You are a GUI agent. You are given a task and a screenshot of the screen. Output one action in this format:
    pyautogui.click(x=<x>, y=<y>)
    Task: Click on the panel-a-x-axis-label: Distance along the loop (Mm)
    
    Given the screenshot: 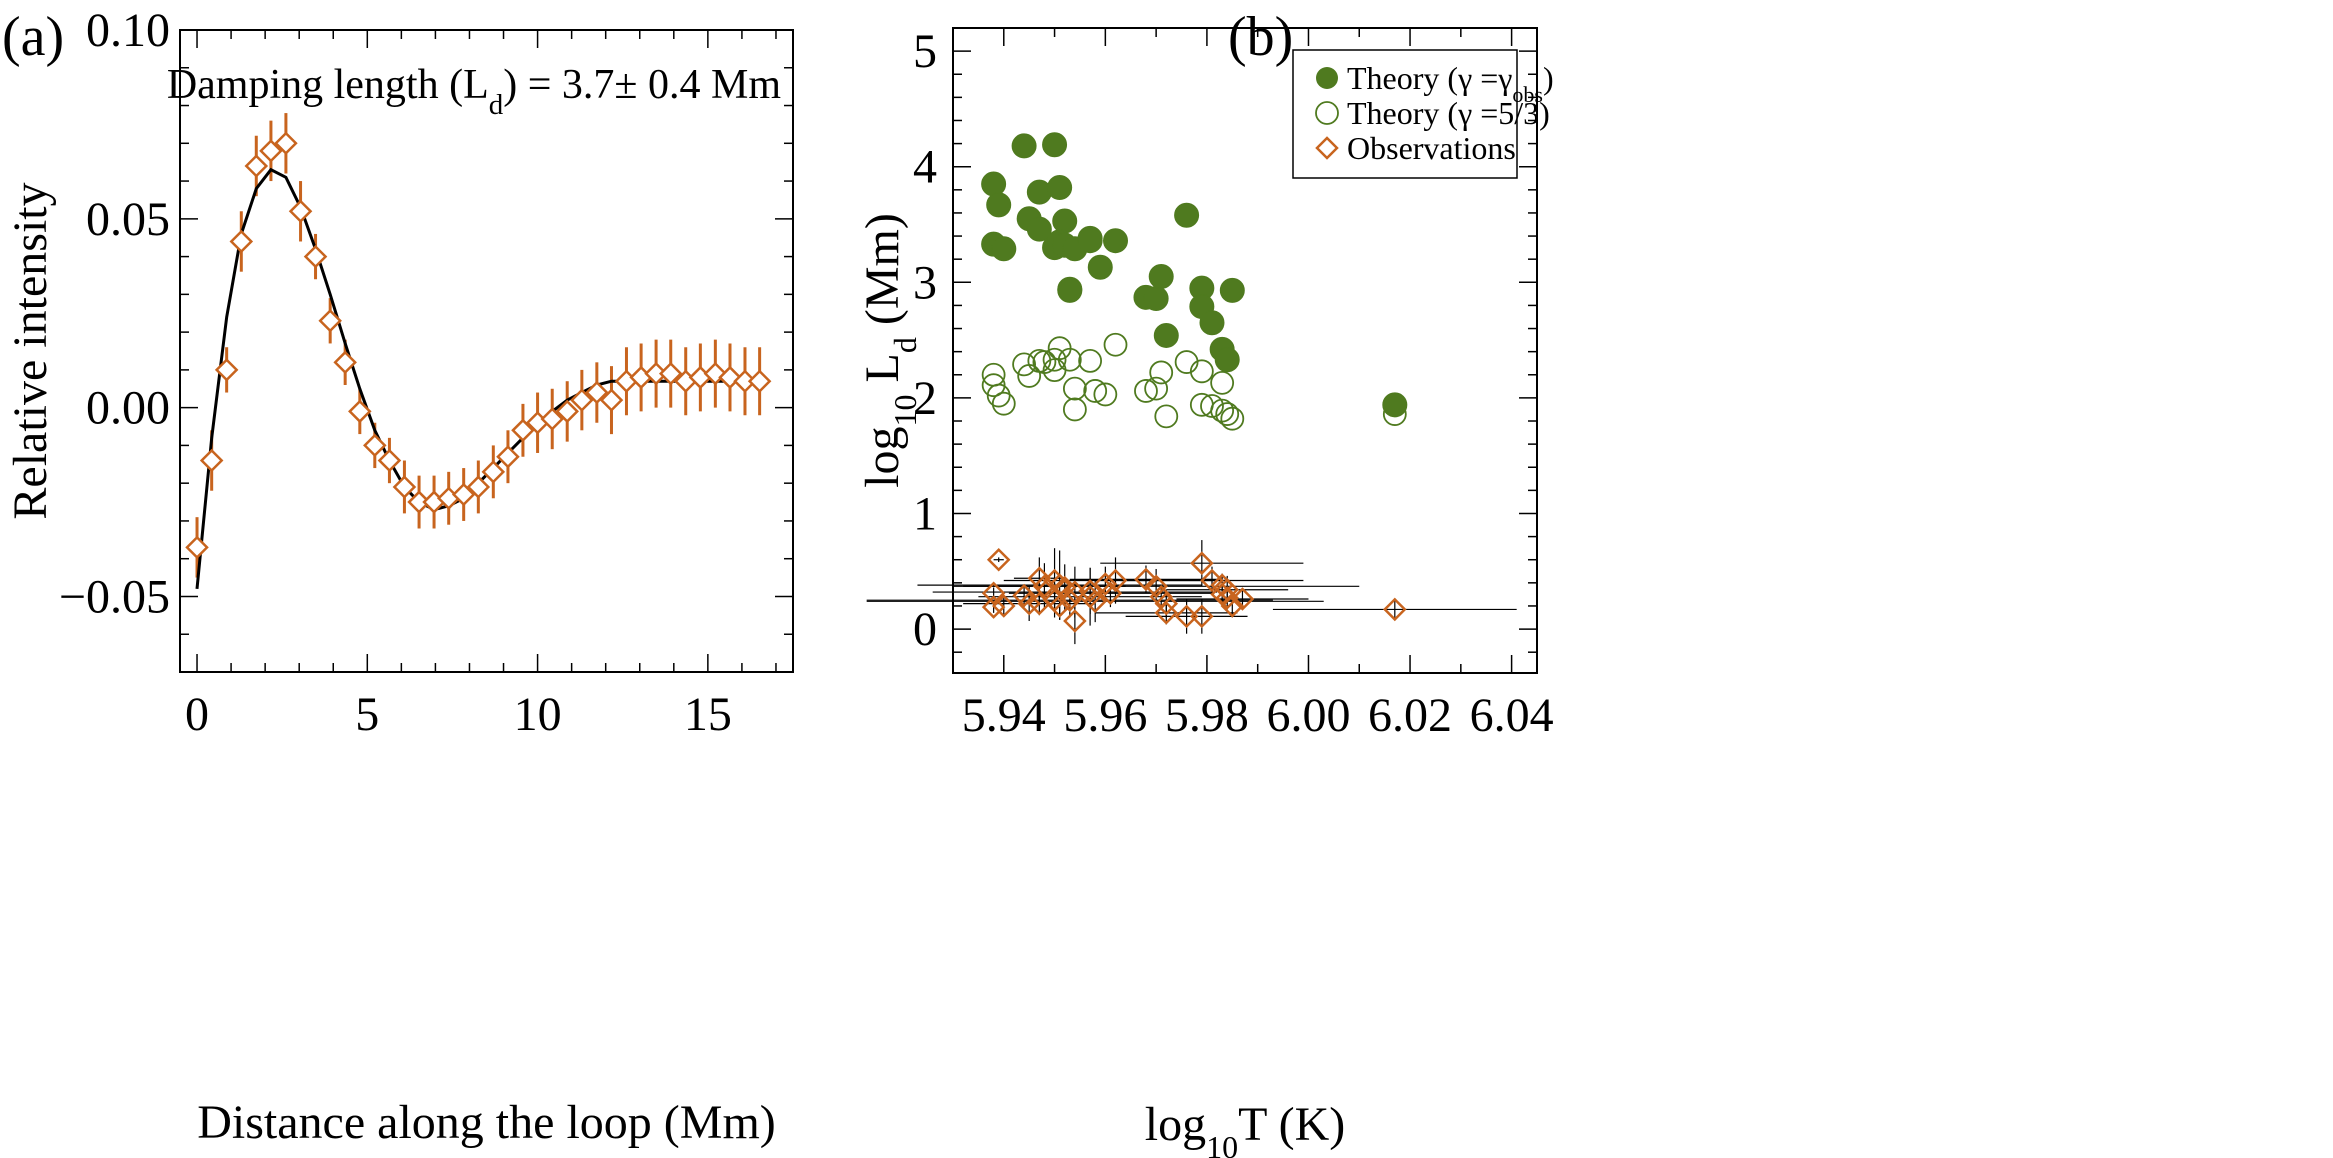 What is the action you would take?
    pyautogui.click(x=486, y=1122)
    